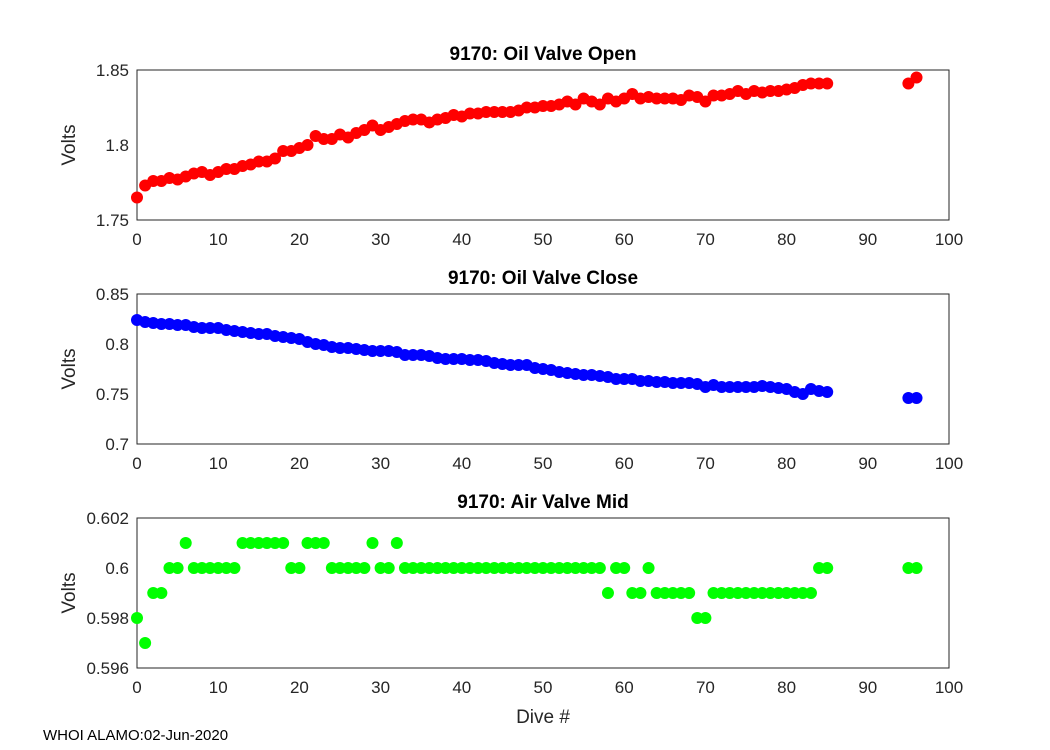 The image size is (1050, 750). What do you see at coordinates (112, 220) in the screenshot?
I see `y-tick-label: 1.75` at bounding box center [112, 220].